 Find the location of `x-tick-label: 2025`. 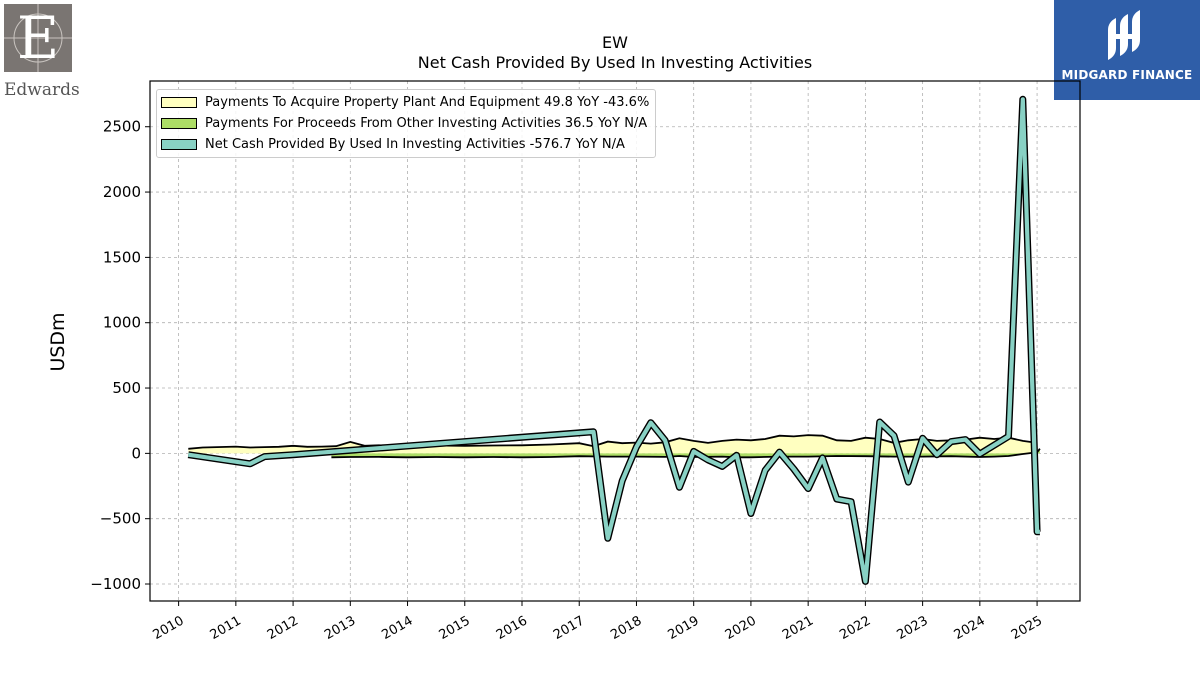

x-tick-label: 2025 is located at coordinates (1027, 628).